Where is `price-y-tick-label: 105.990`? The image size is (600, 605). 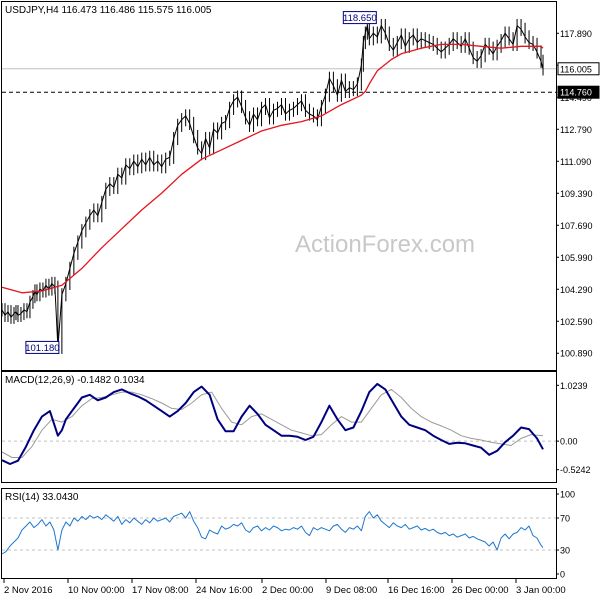
price-y-tick-label: 105.990 is located at coordinates (576, 258).